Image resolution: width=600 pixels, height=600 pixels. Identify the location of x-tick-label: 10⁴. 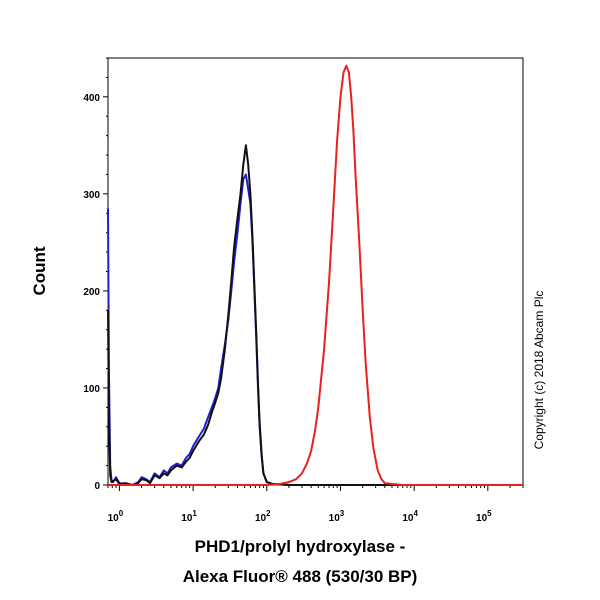
(410, 516).